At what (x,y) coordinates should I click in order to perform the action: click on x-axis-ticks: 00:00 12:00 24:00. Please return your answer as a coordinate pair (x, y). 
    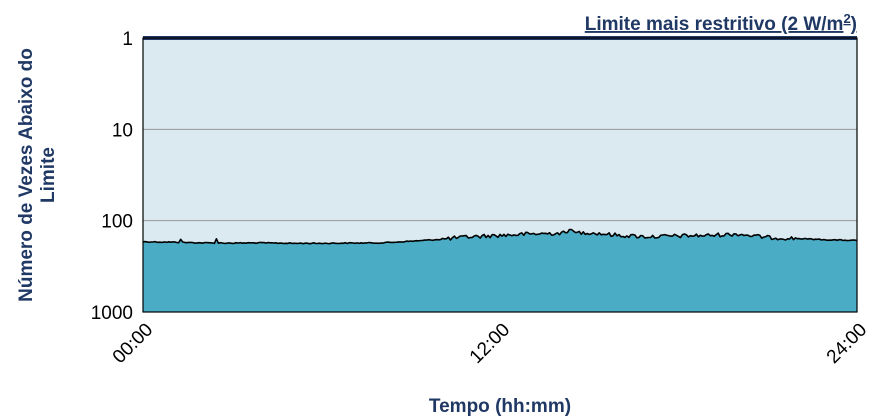
    Looking at the image, I should click on (490, 343).